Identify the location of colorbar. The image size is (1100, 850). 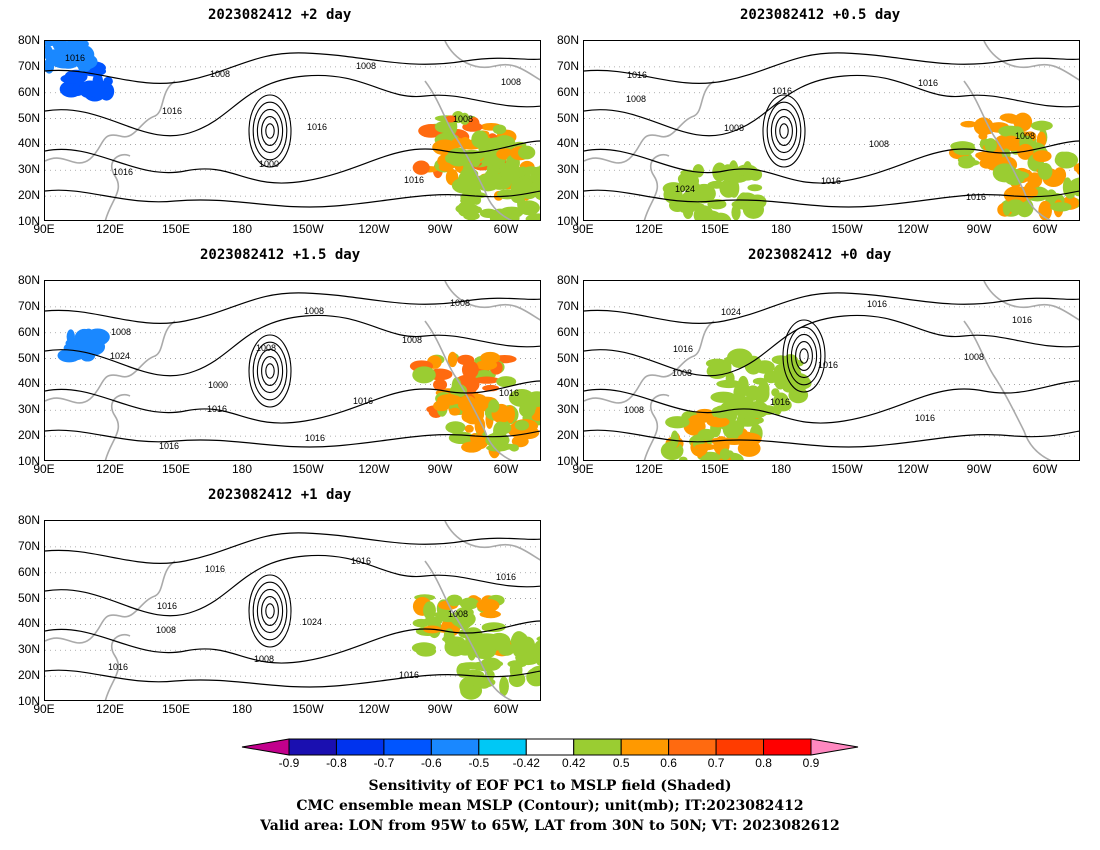
(550, 747).